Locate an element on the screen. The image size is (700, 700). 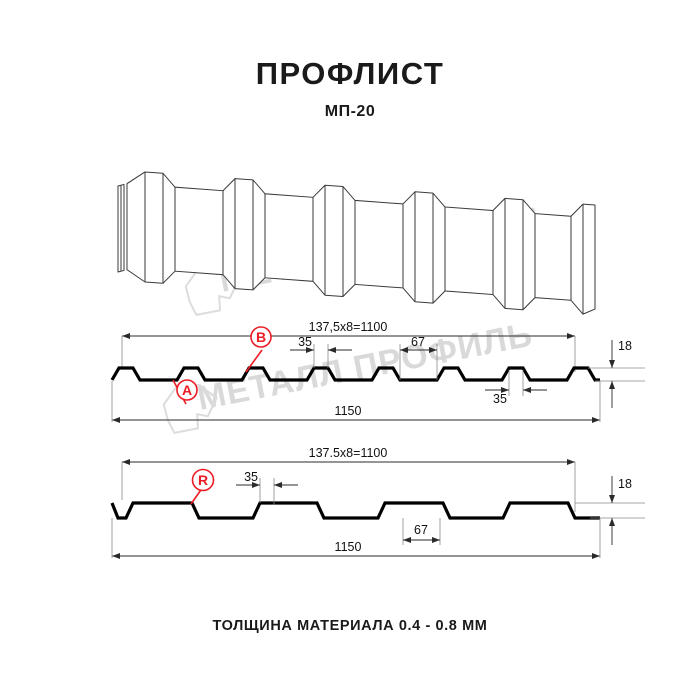
dimension-top-pitch: 137,5x8=1100 is located at coordinates (348, 346).